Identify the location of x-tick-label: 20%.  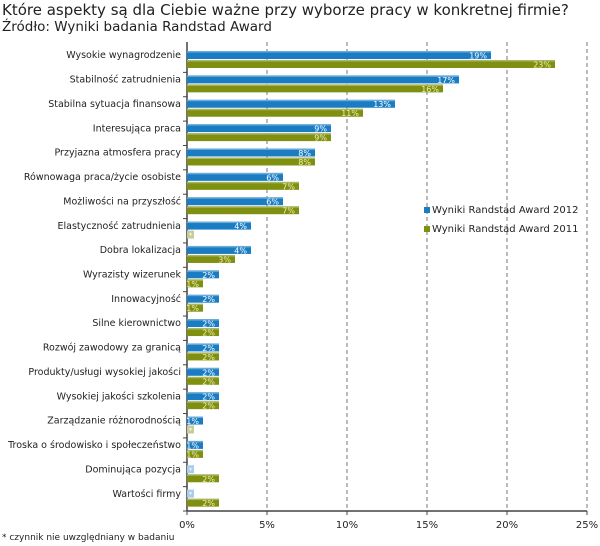
(507, 525).